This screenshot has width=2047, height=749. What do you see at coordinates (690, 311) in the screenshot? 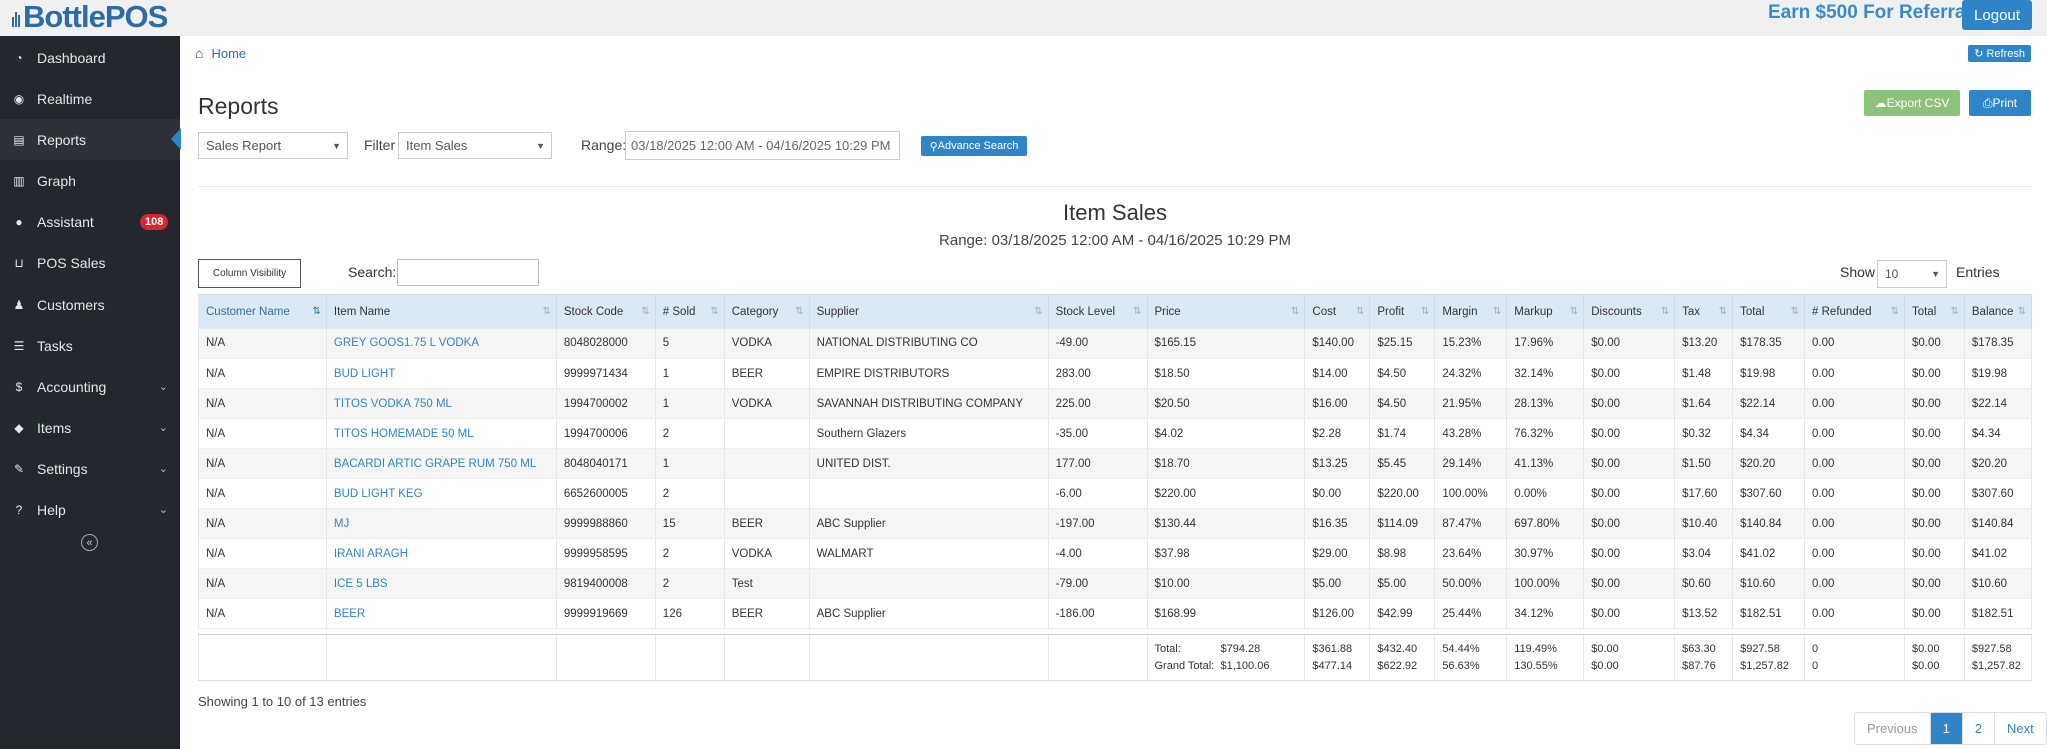
I see `column-header: # Sold ⇅` at bounding box center [690, 311].